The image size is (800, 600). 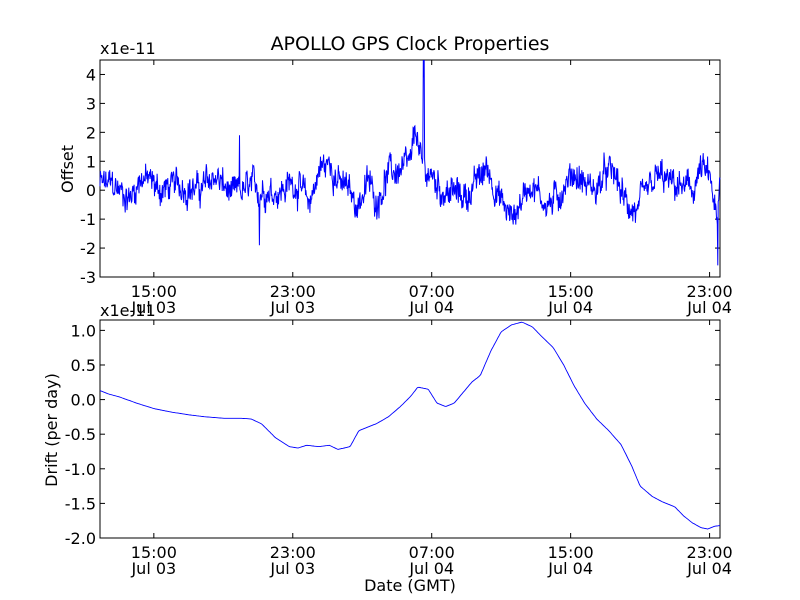 I want to click on offset-x-tick-time: 07:00, so click(x=432, y=291).